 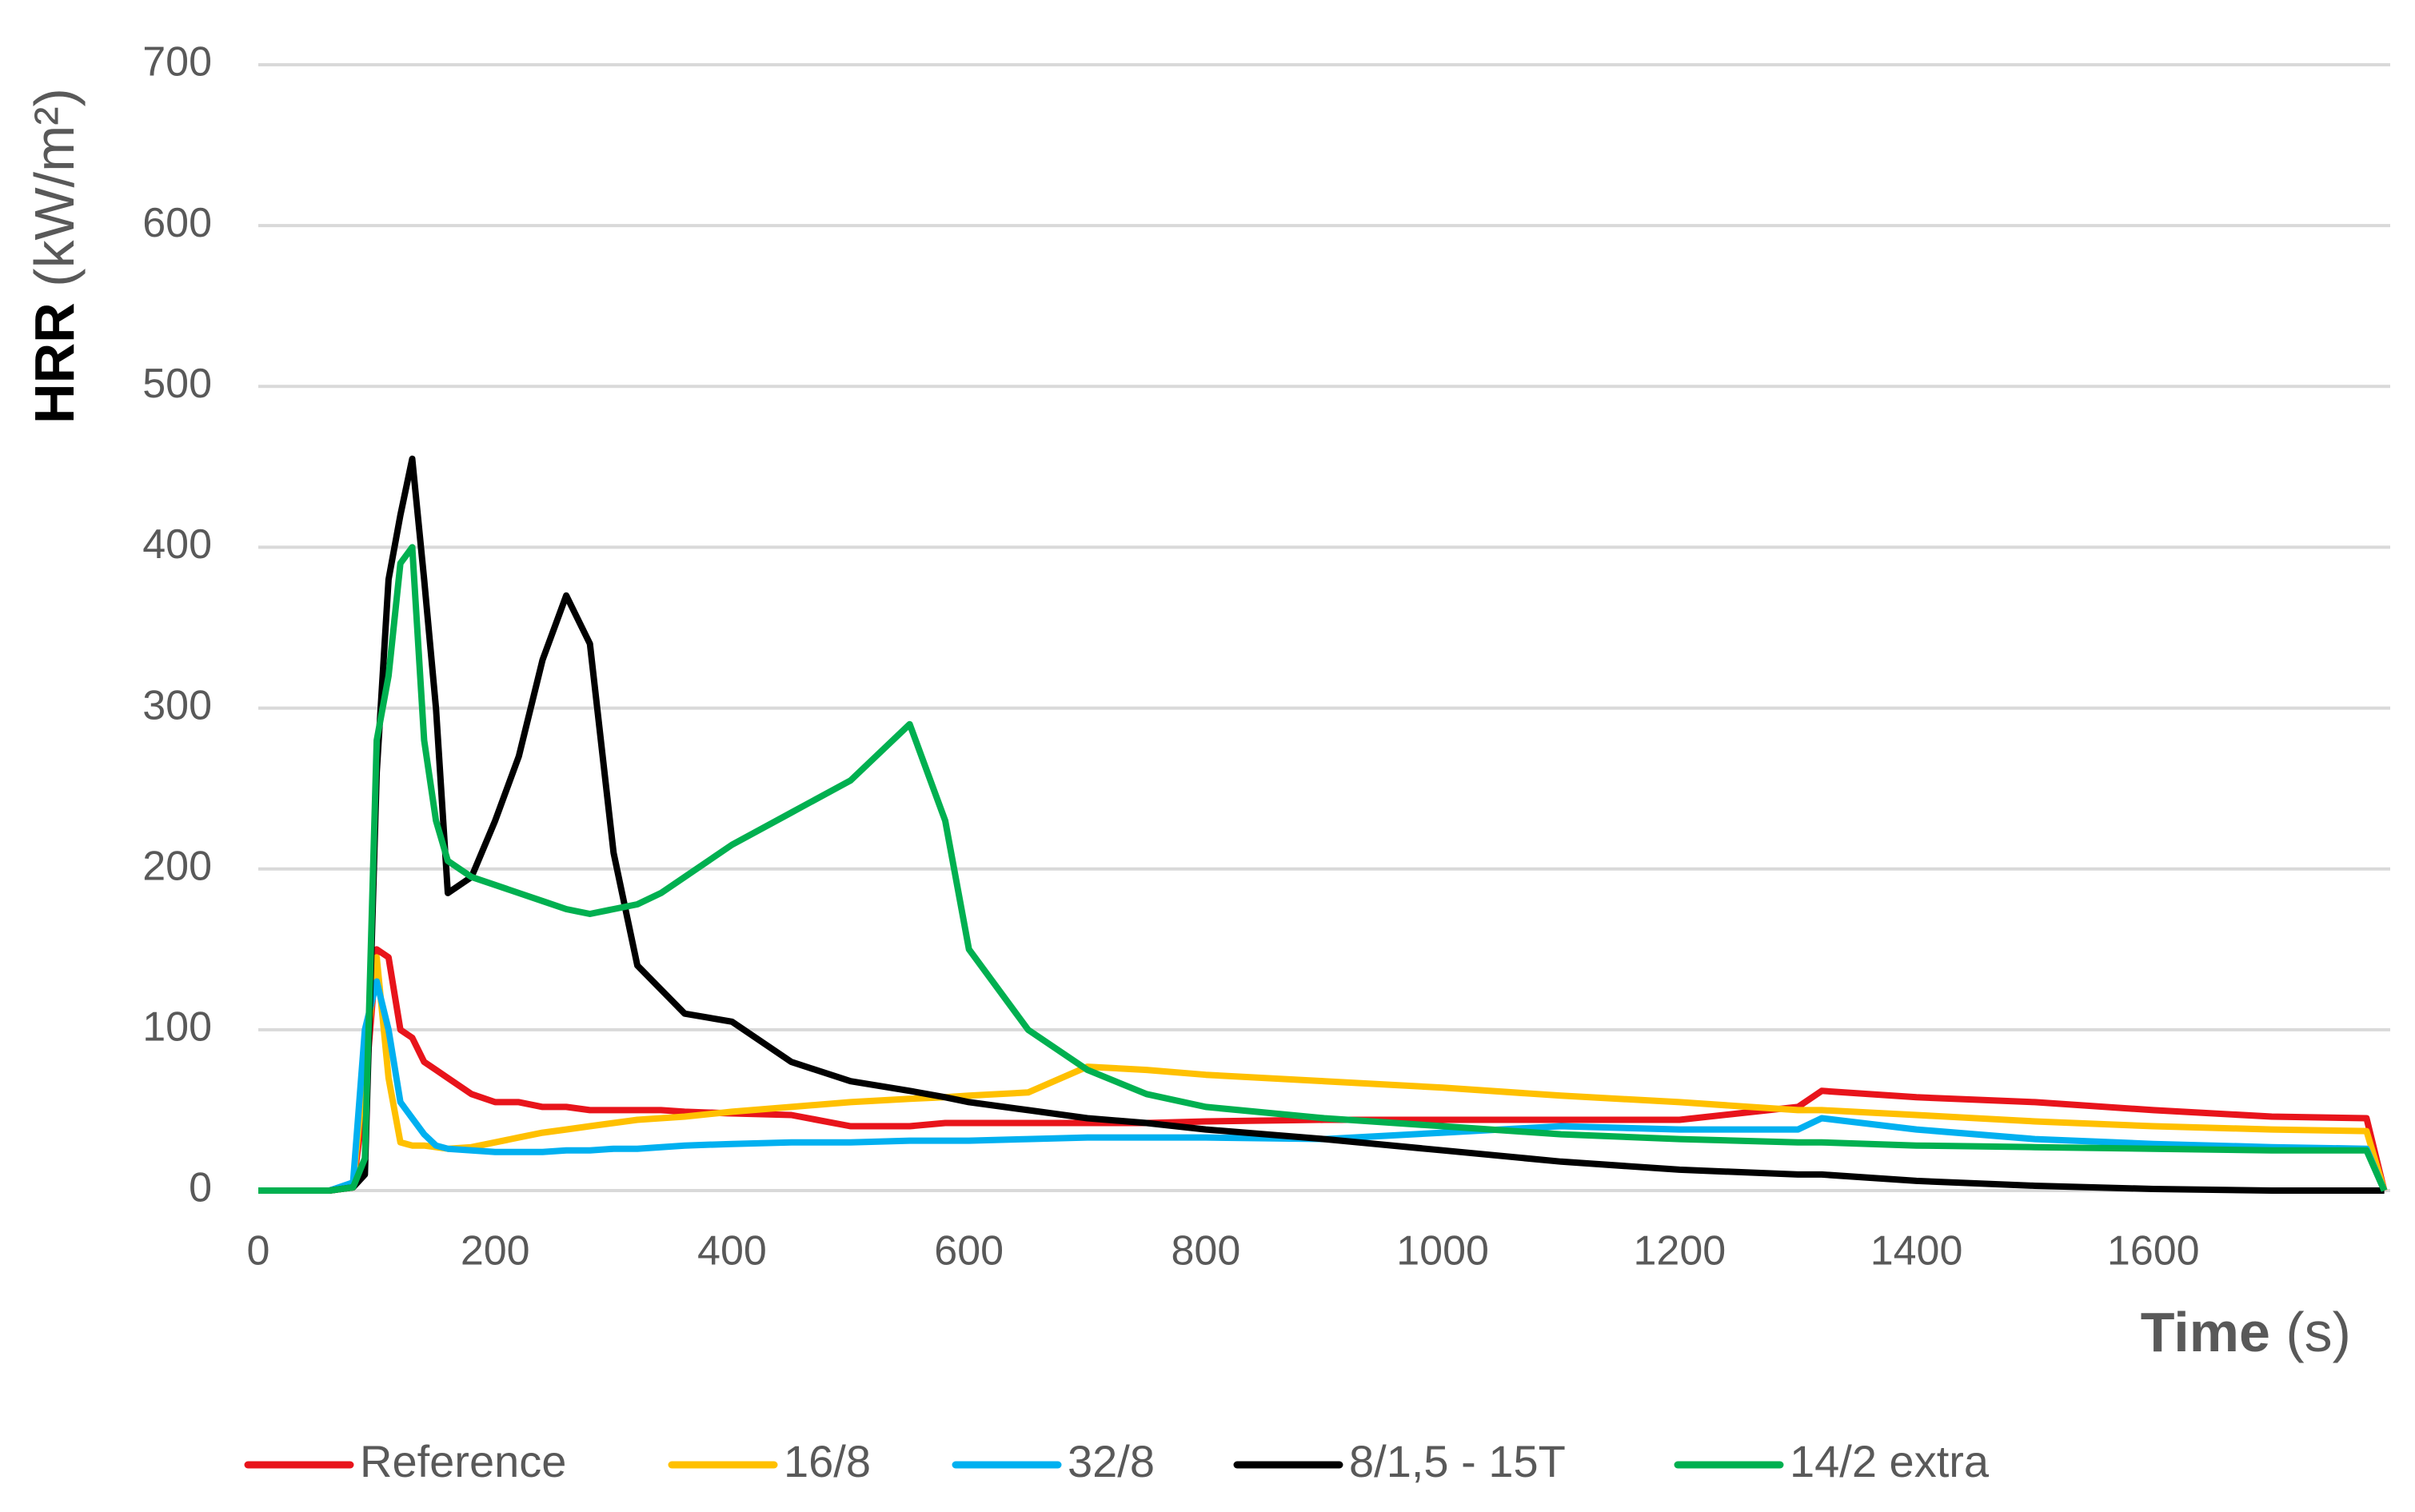 What do you see at coordinates (1207, 1251) in the screenshot?
I see `x-tick-label: 800` at bounding box center [1207, 1251].